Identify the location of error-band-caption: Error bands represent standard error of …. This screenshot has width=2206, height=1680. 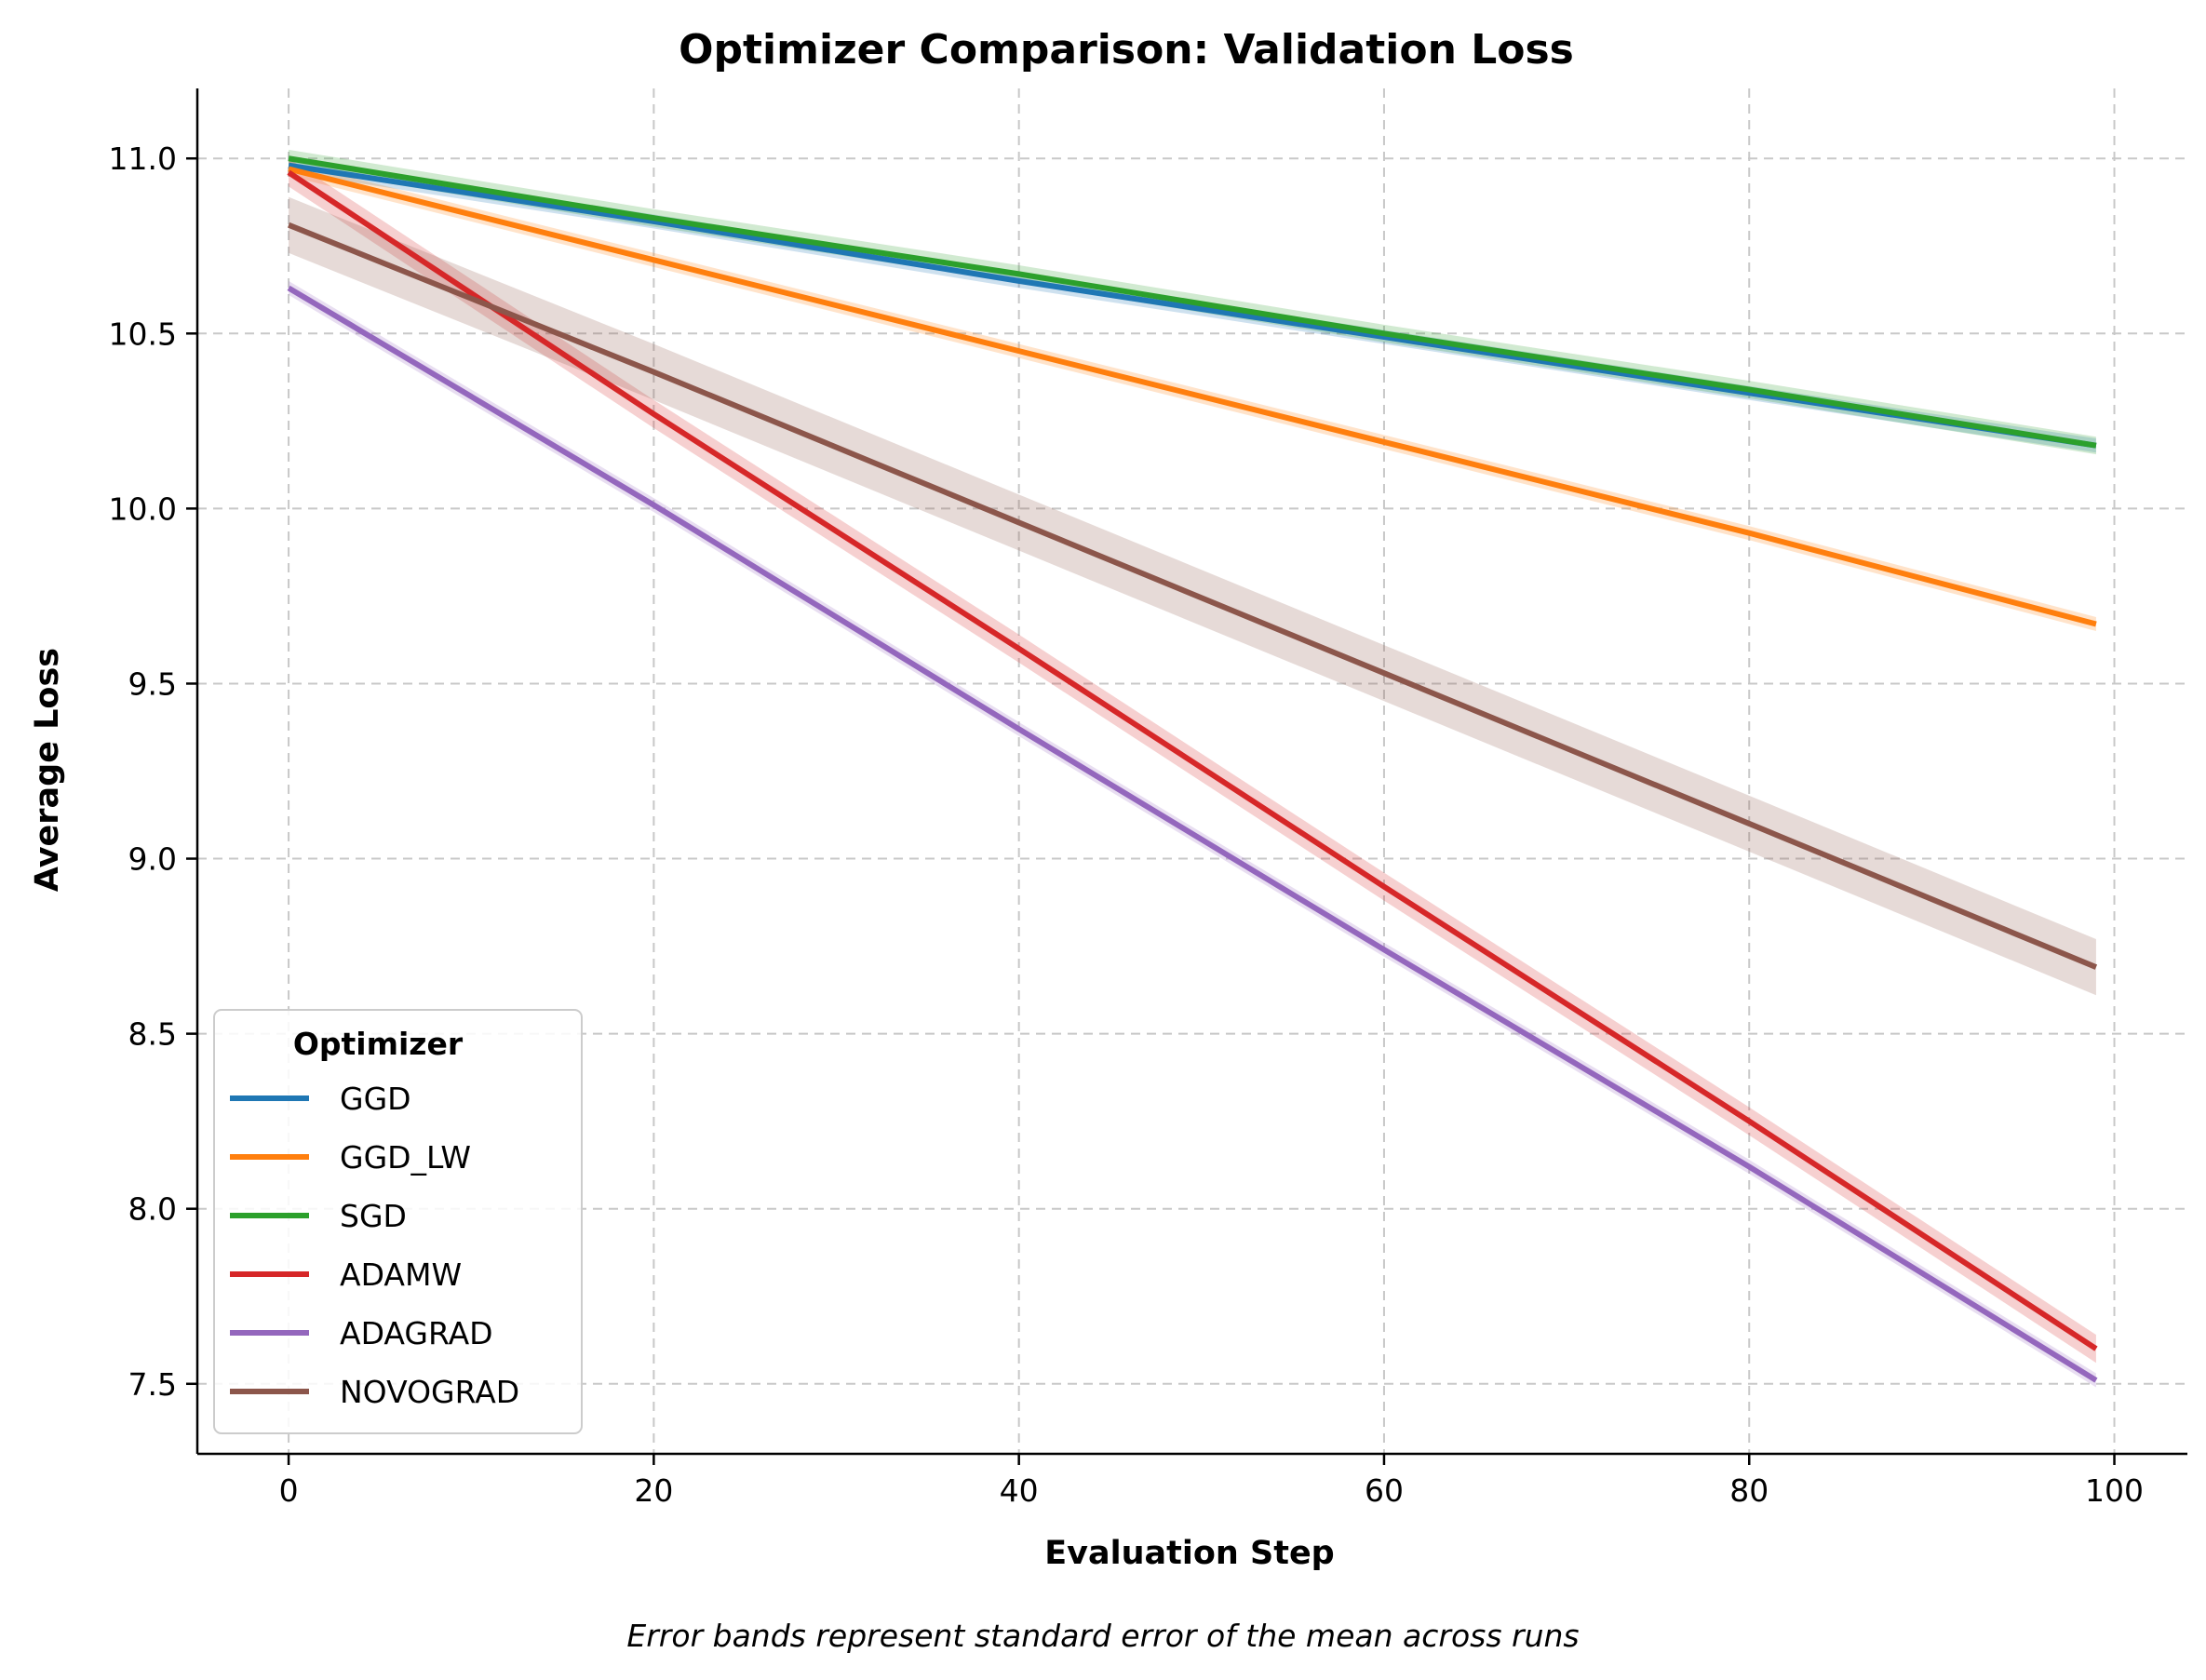
(1103, 1636).